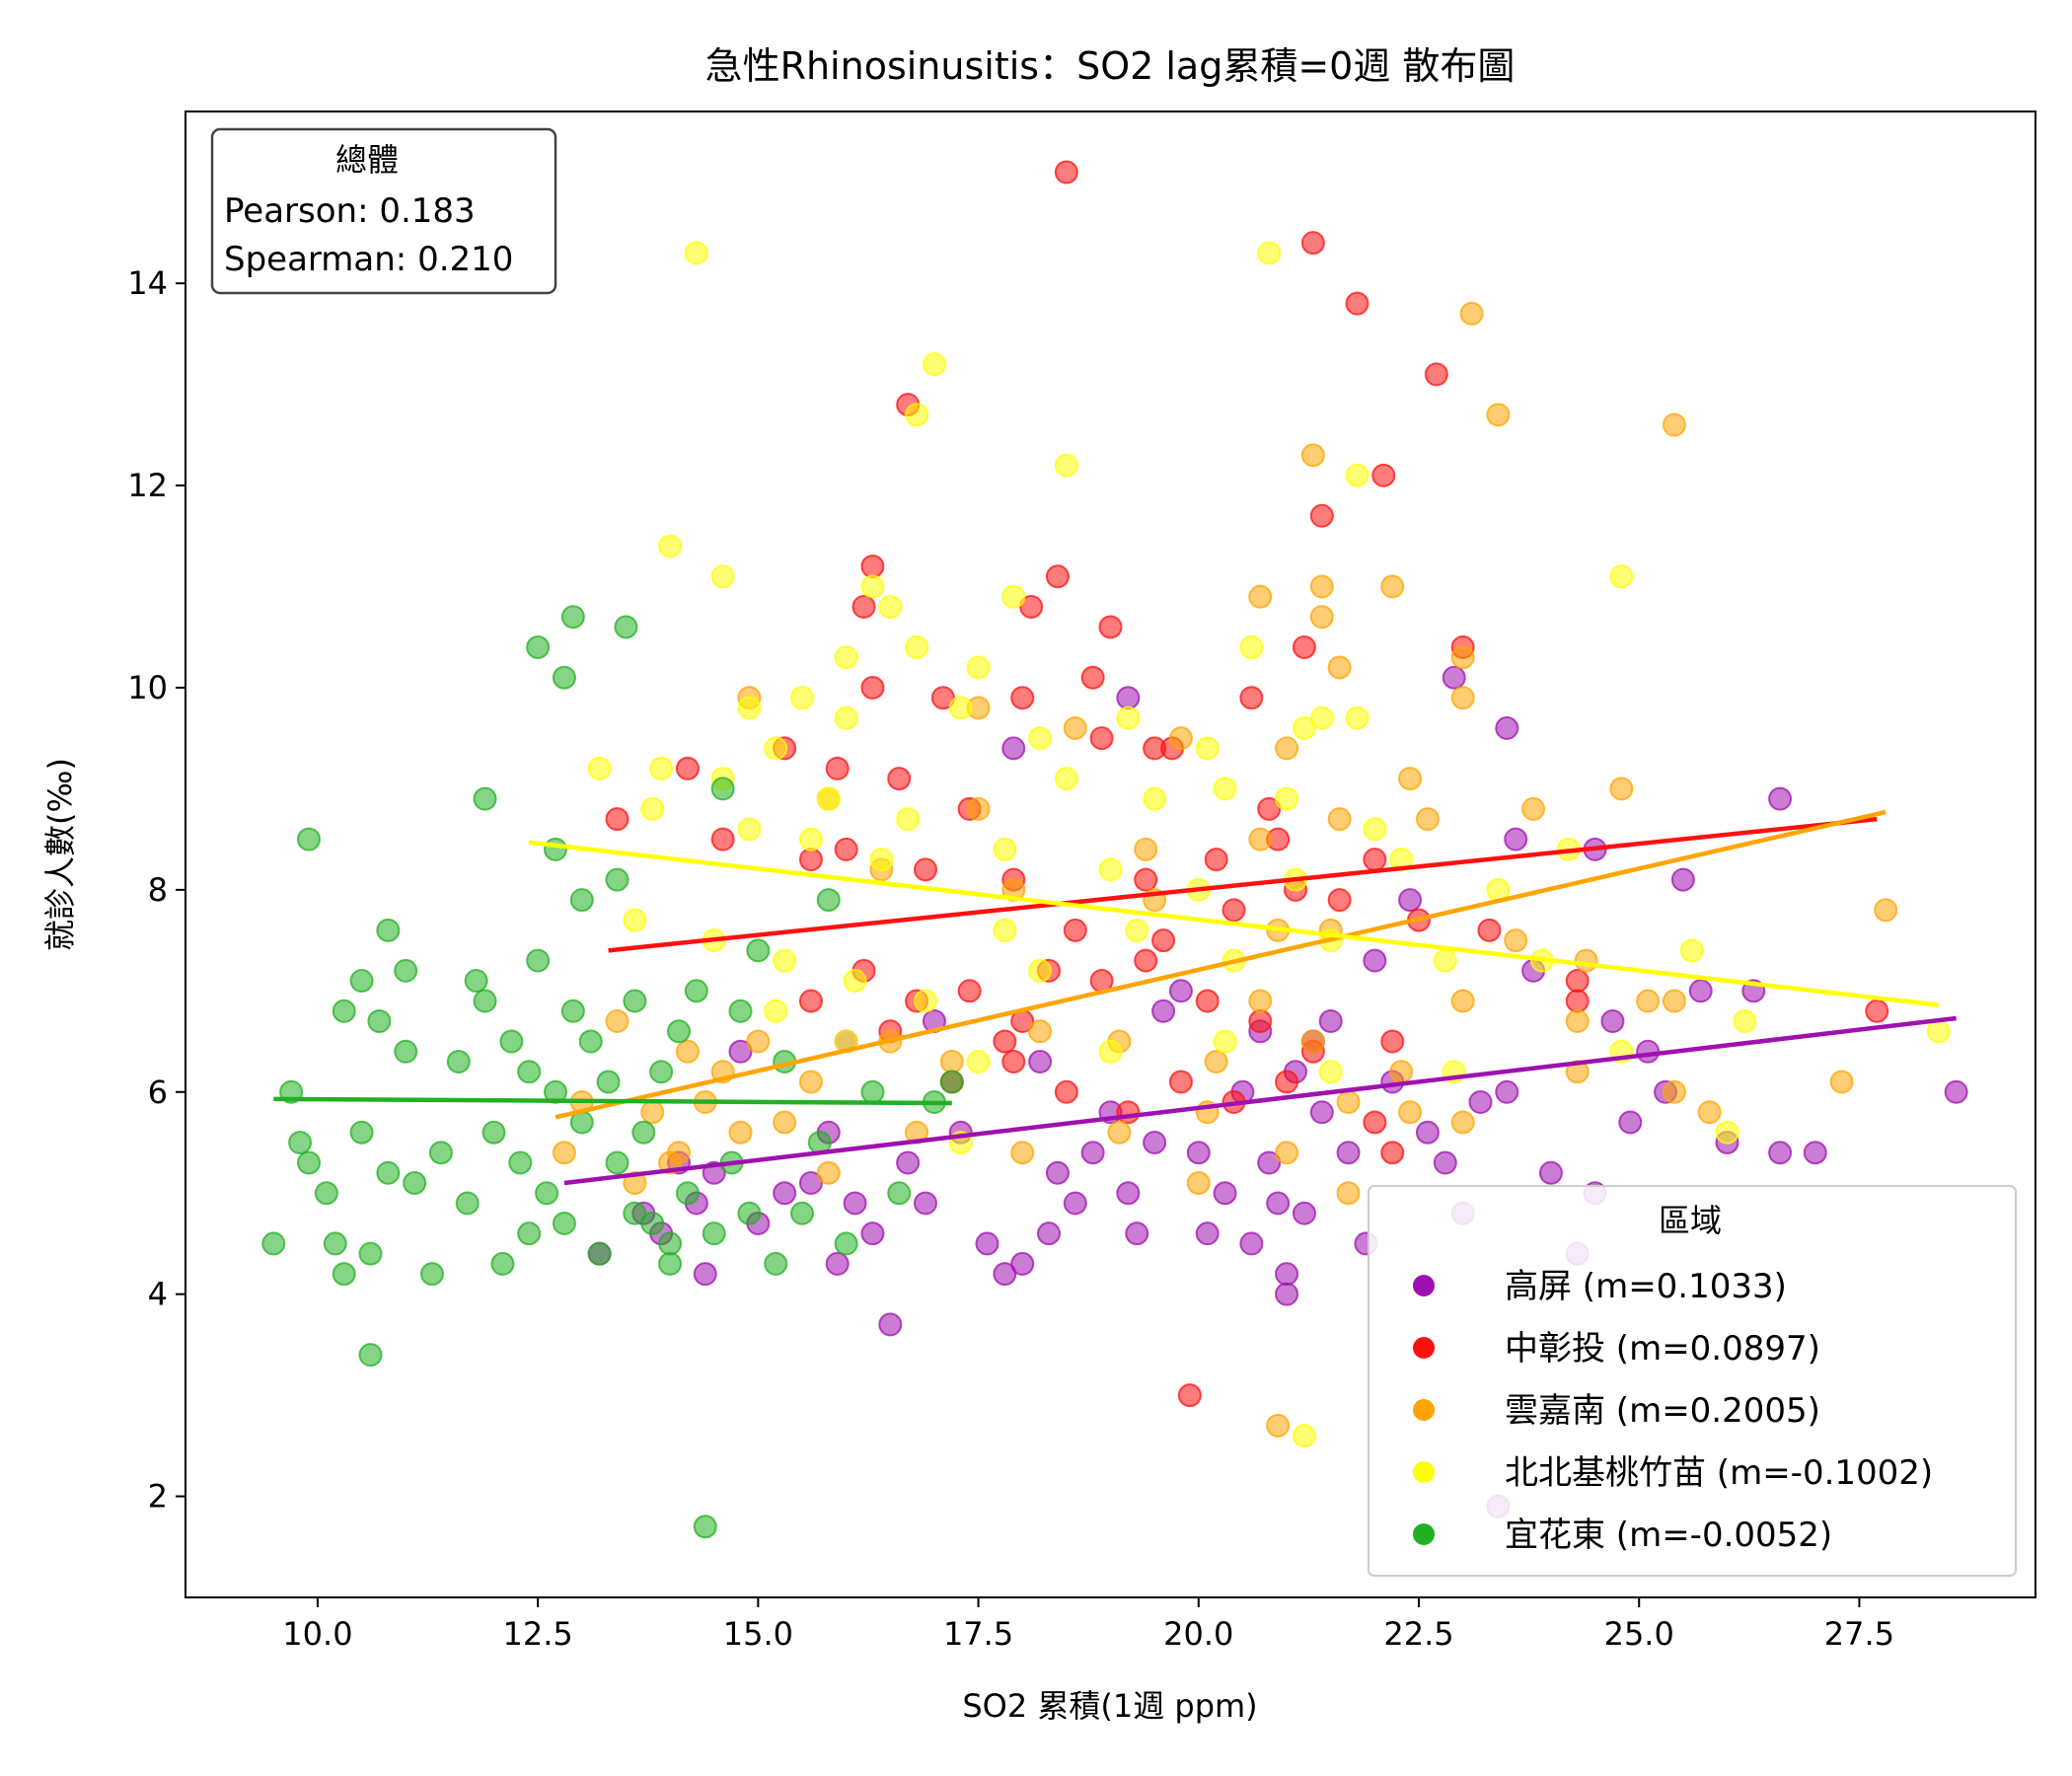  Describe the element at coordinates (978, 1634) in the screenshot. I see `x-tick-label: 17.5` at that location.